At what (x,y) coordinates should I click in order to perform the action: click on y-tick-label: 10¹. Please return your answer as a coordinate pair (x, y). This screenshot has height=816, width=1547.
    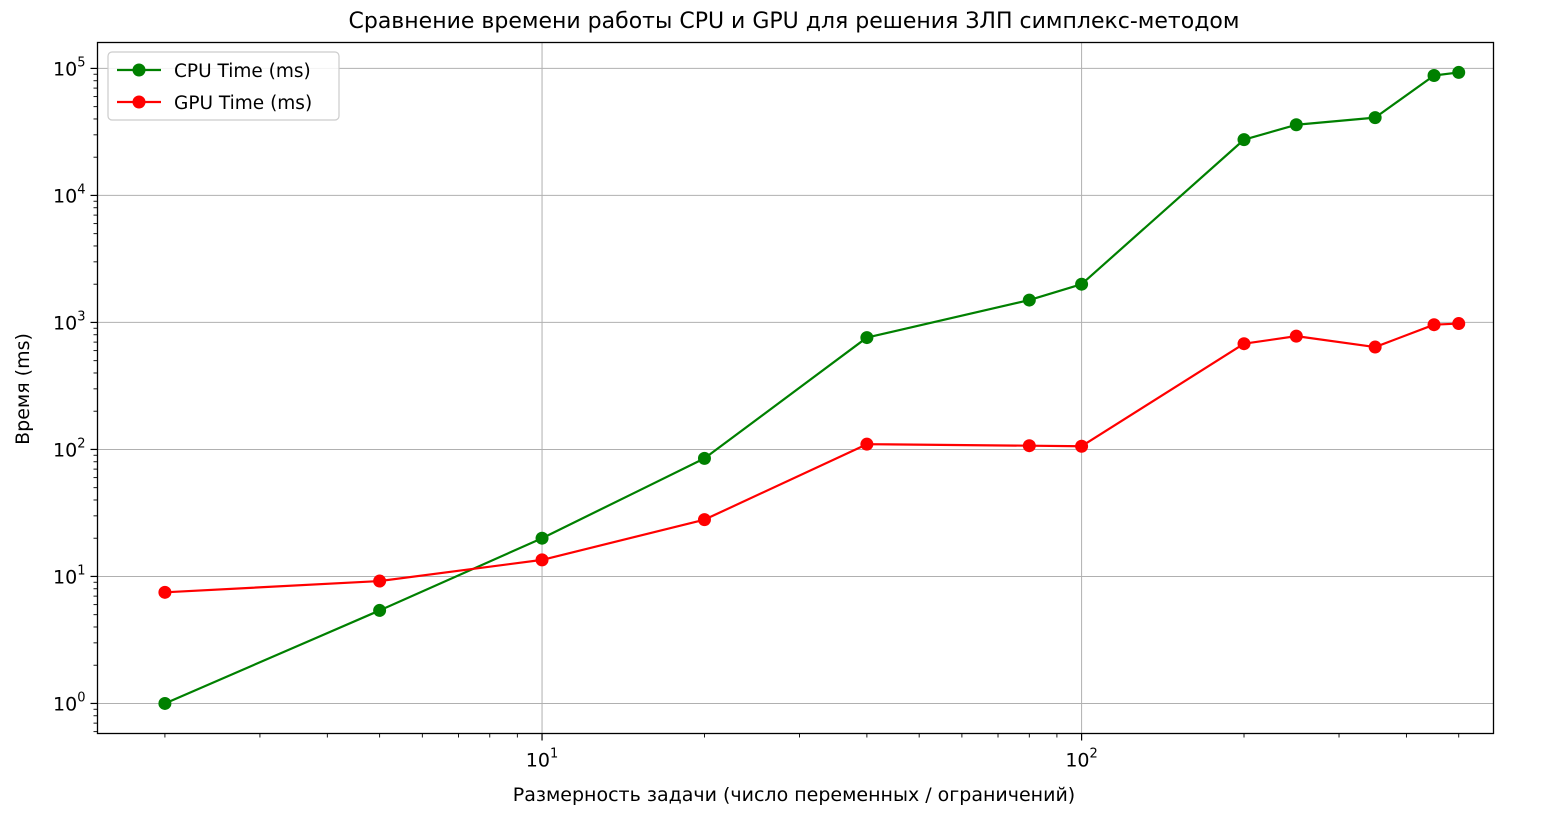
    Looking at the image, I should click on (69, 575).